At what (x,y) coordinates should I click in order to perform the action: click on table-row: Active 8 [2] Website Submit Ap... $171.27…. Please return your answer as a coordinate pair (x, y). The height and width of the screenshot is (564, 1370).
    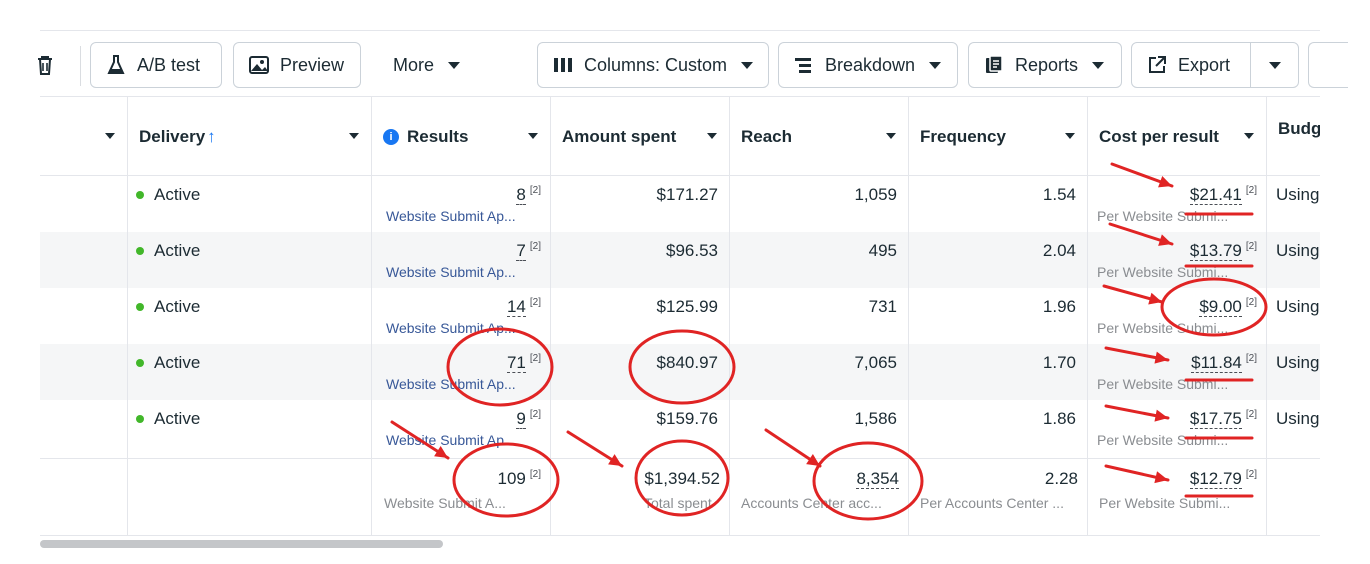
    Looking at the image, I should click on (680, 204).